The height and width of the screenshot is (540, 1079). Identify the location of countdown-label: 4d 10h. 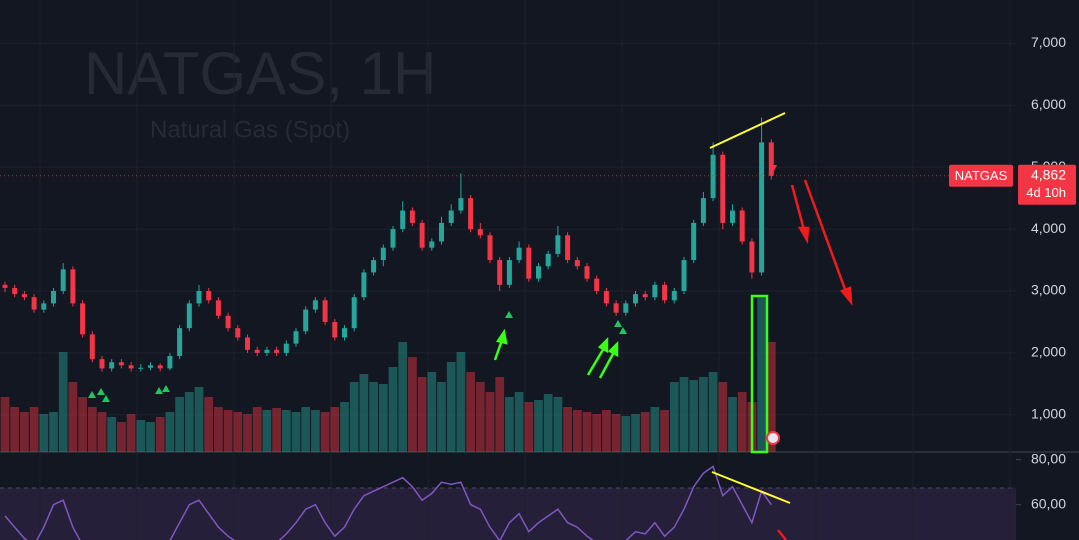
(1046, 192).